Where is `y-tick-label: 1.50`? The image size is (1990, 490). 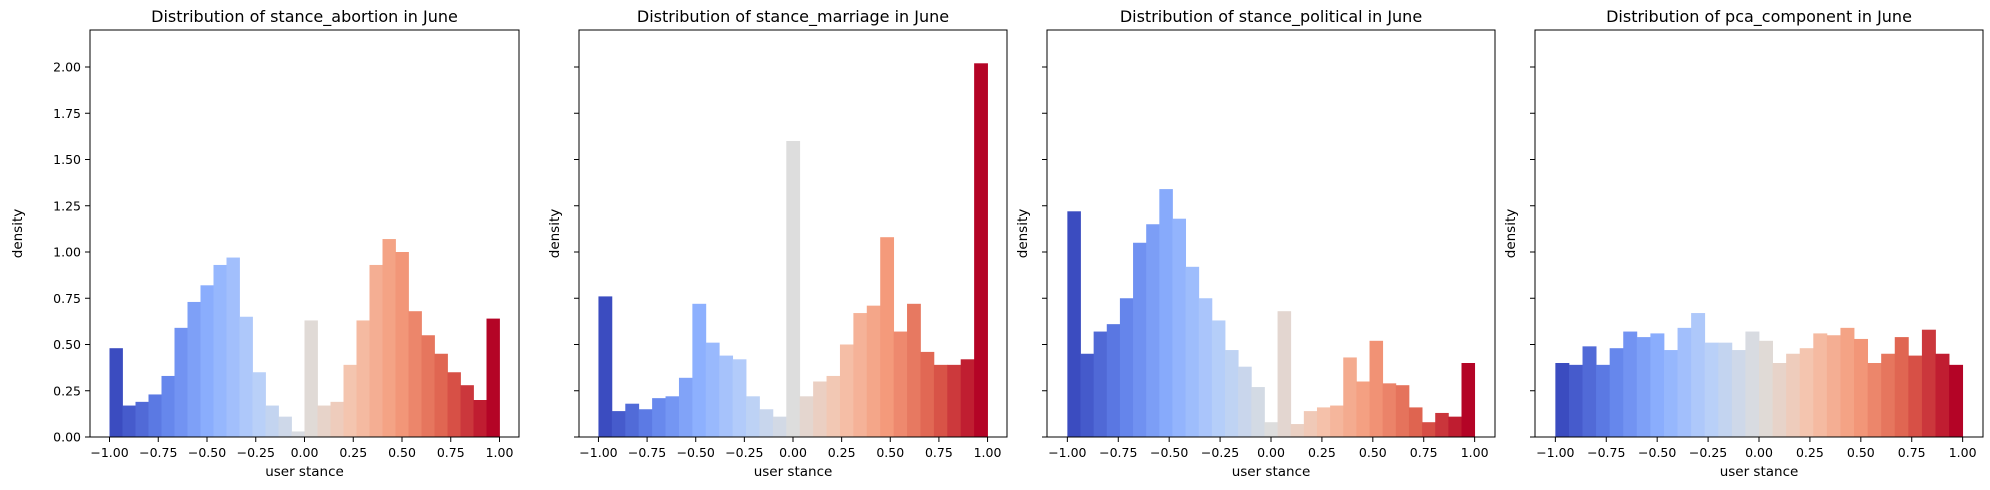 y-tick-label: 1.50 is located at coordinates (67, 159).